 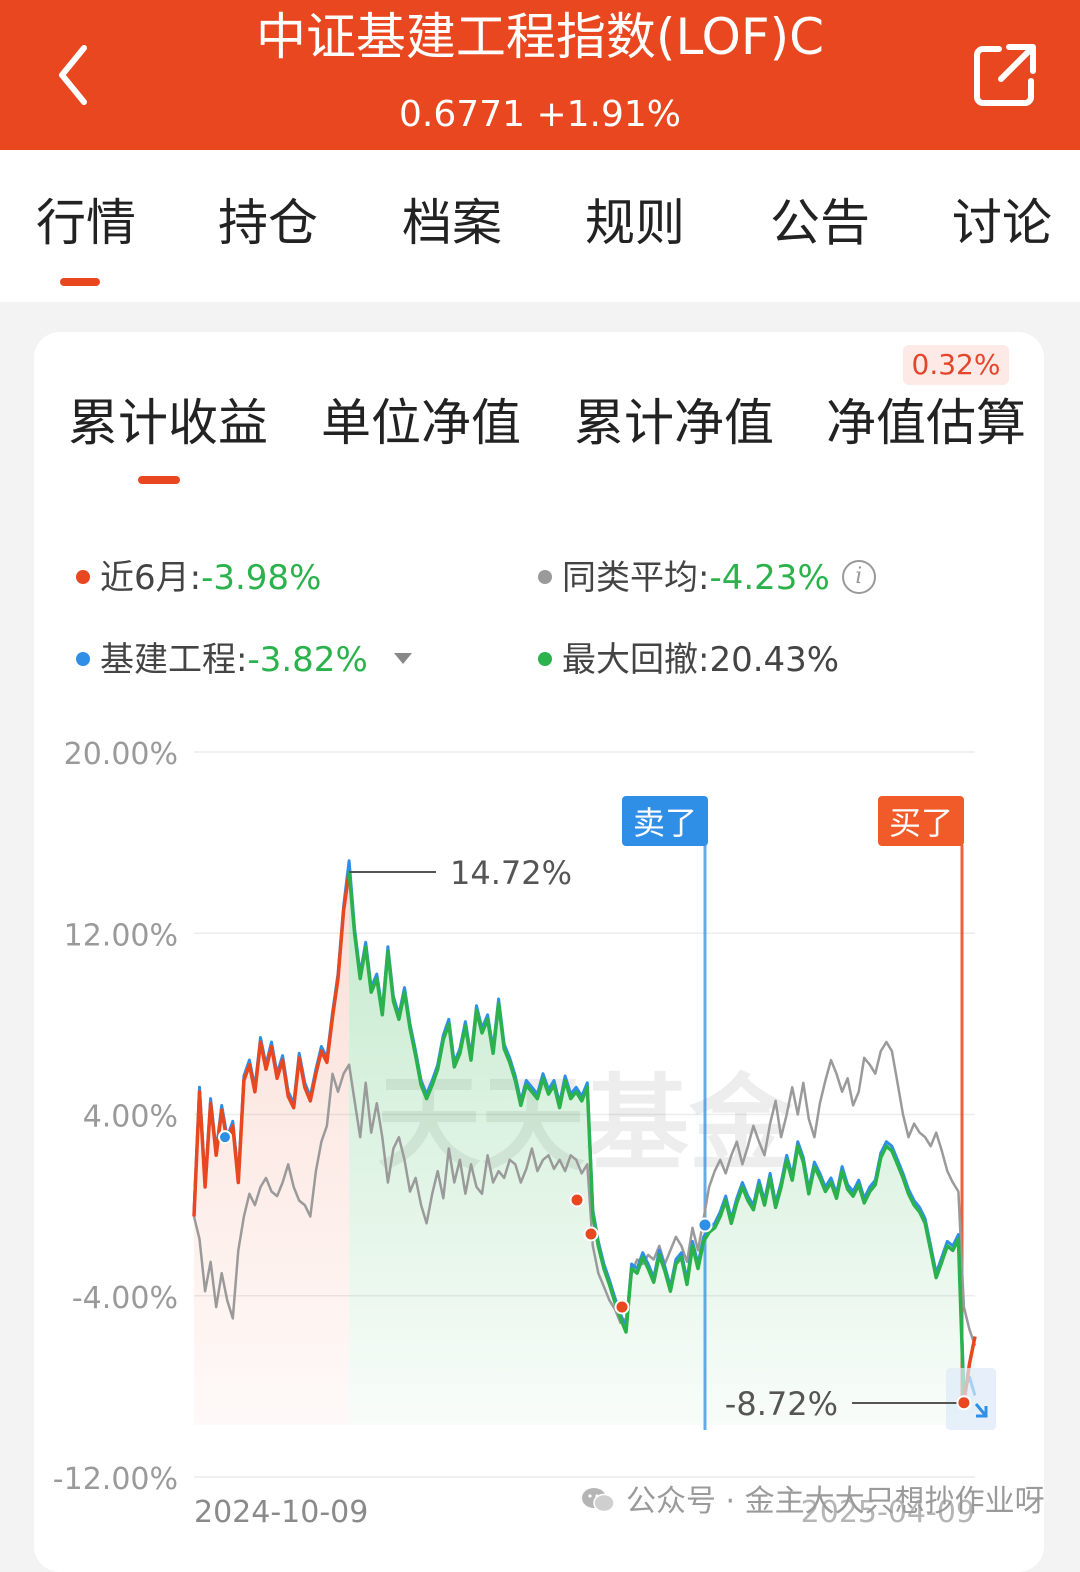 I want to click on back-button, so click(x=75, y=75).